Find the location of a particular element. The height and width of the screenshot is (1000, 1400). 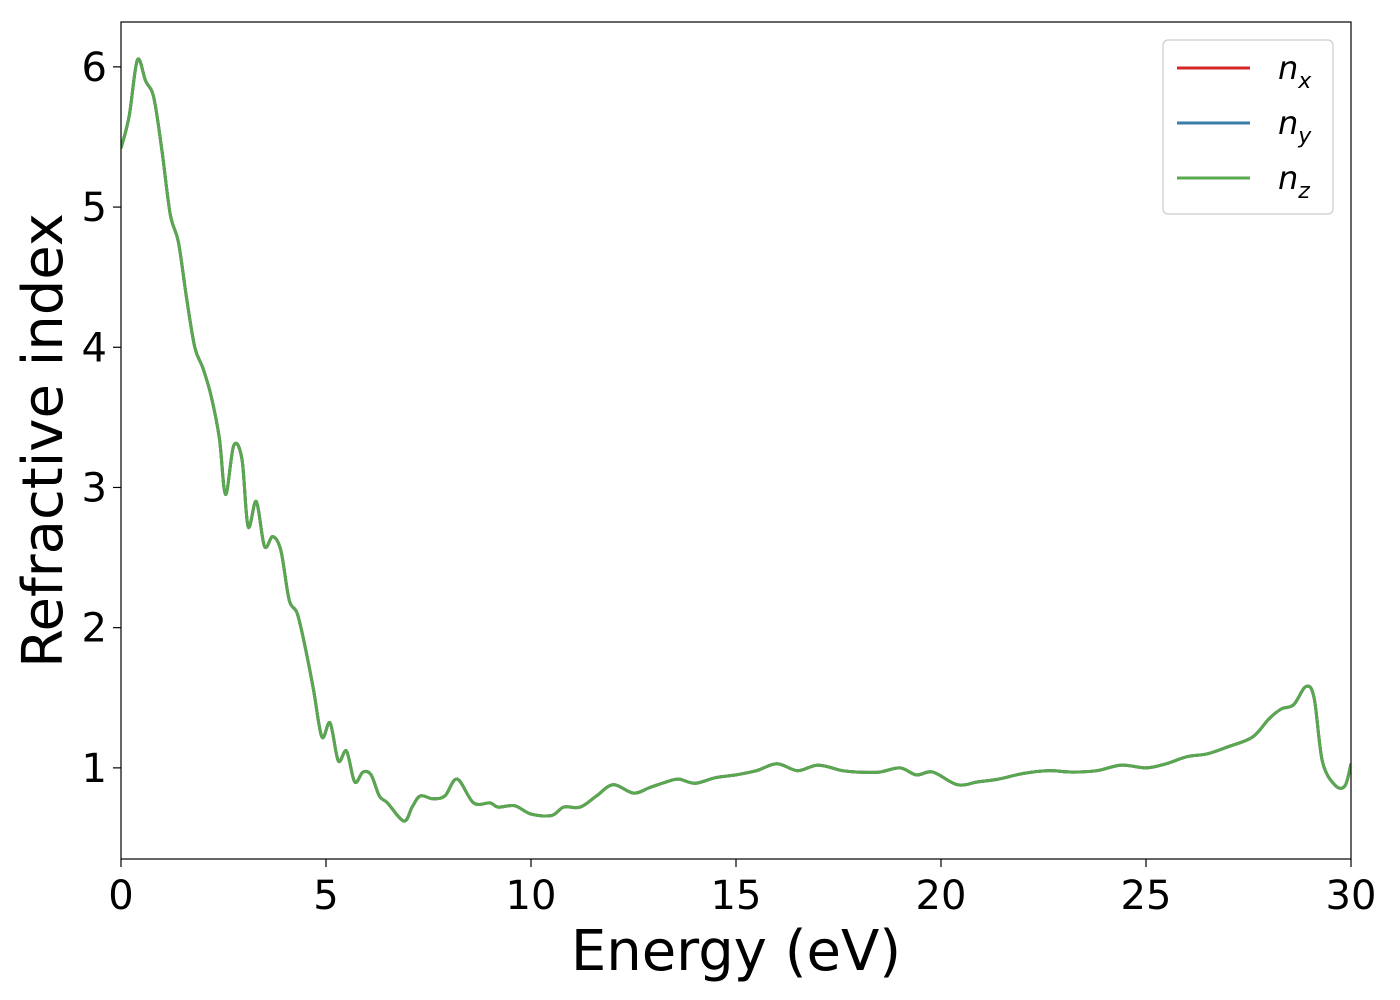

x-tick-label: 30 is located at coordinates (1351, 896).